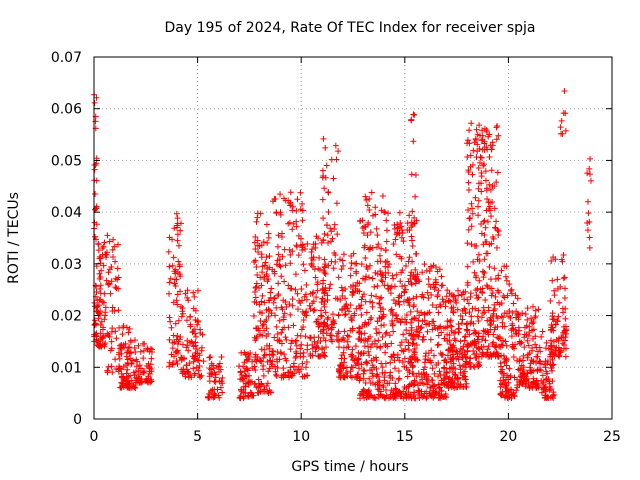  What do you see at coordinates (612, 437) in the screenshot?
I see `x-tick-label: 25` at bounding box center [612, 437].